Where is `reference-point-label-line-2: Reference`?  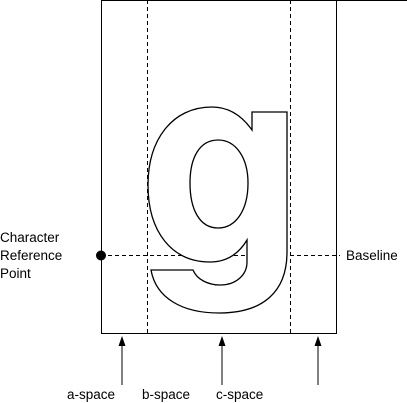 reference-point-label-line-2: Reference is located at coordinates (31, 255).